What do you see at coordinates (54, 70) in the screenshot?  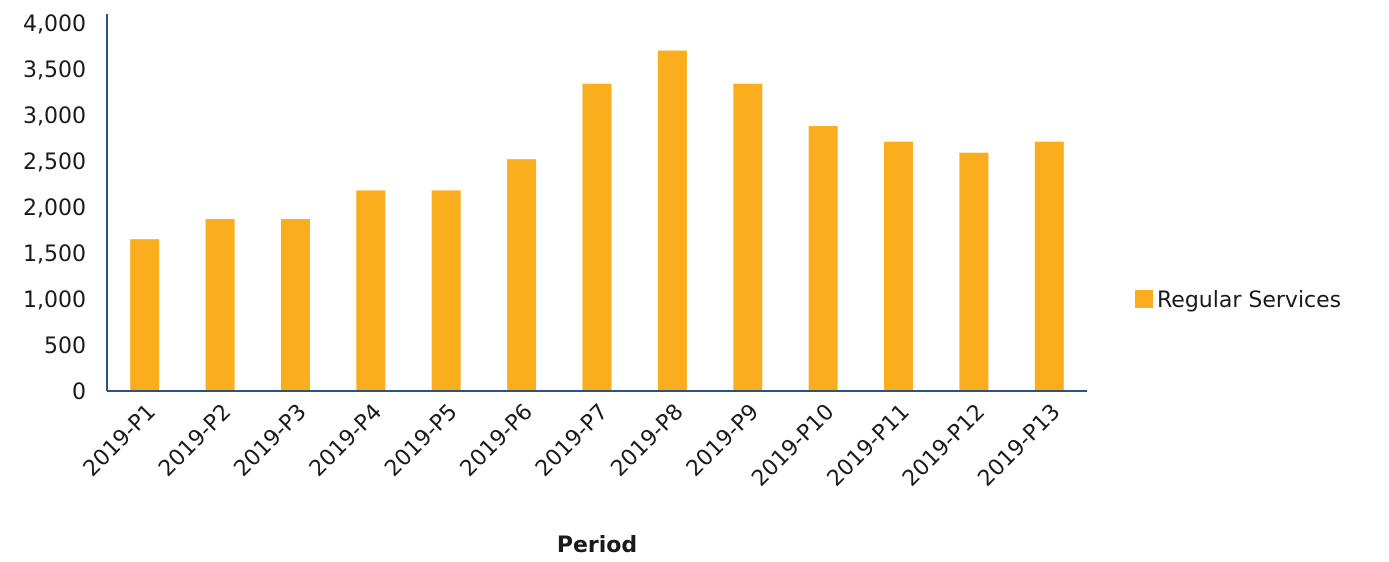 I see `y-tick-label: 3,500` at bounding box center [54, 70].